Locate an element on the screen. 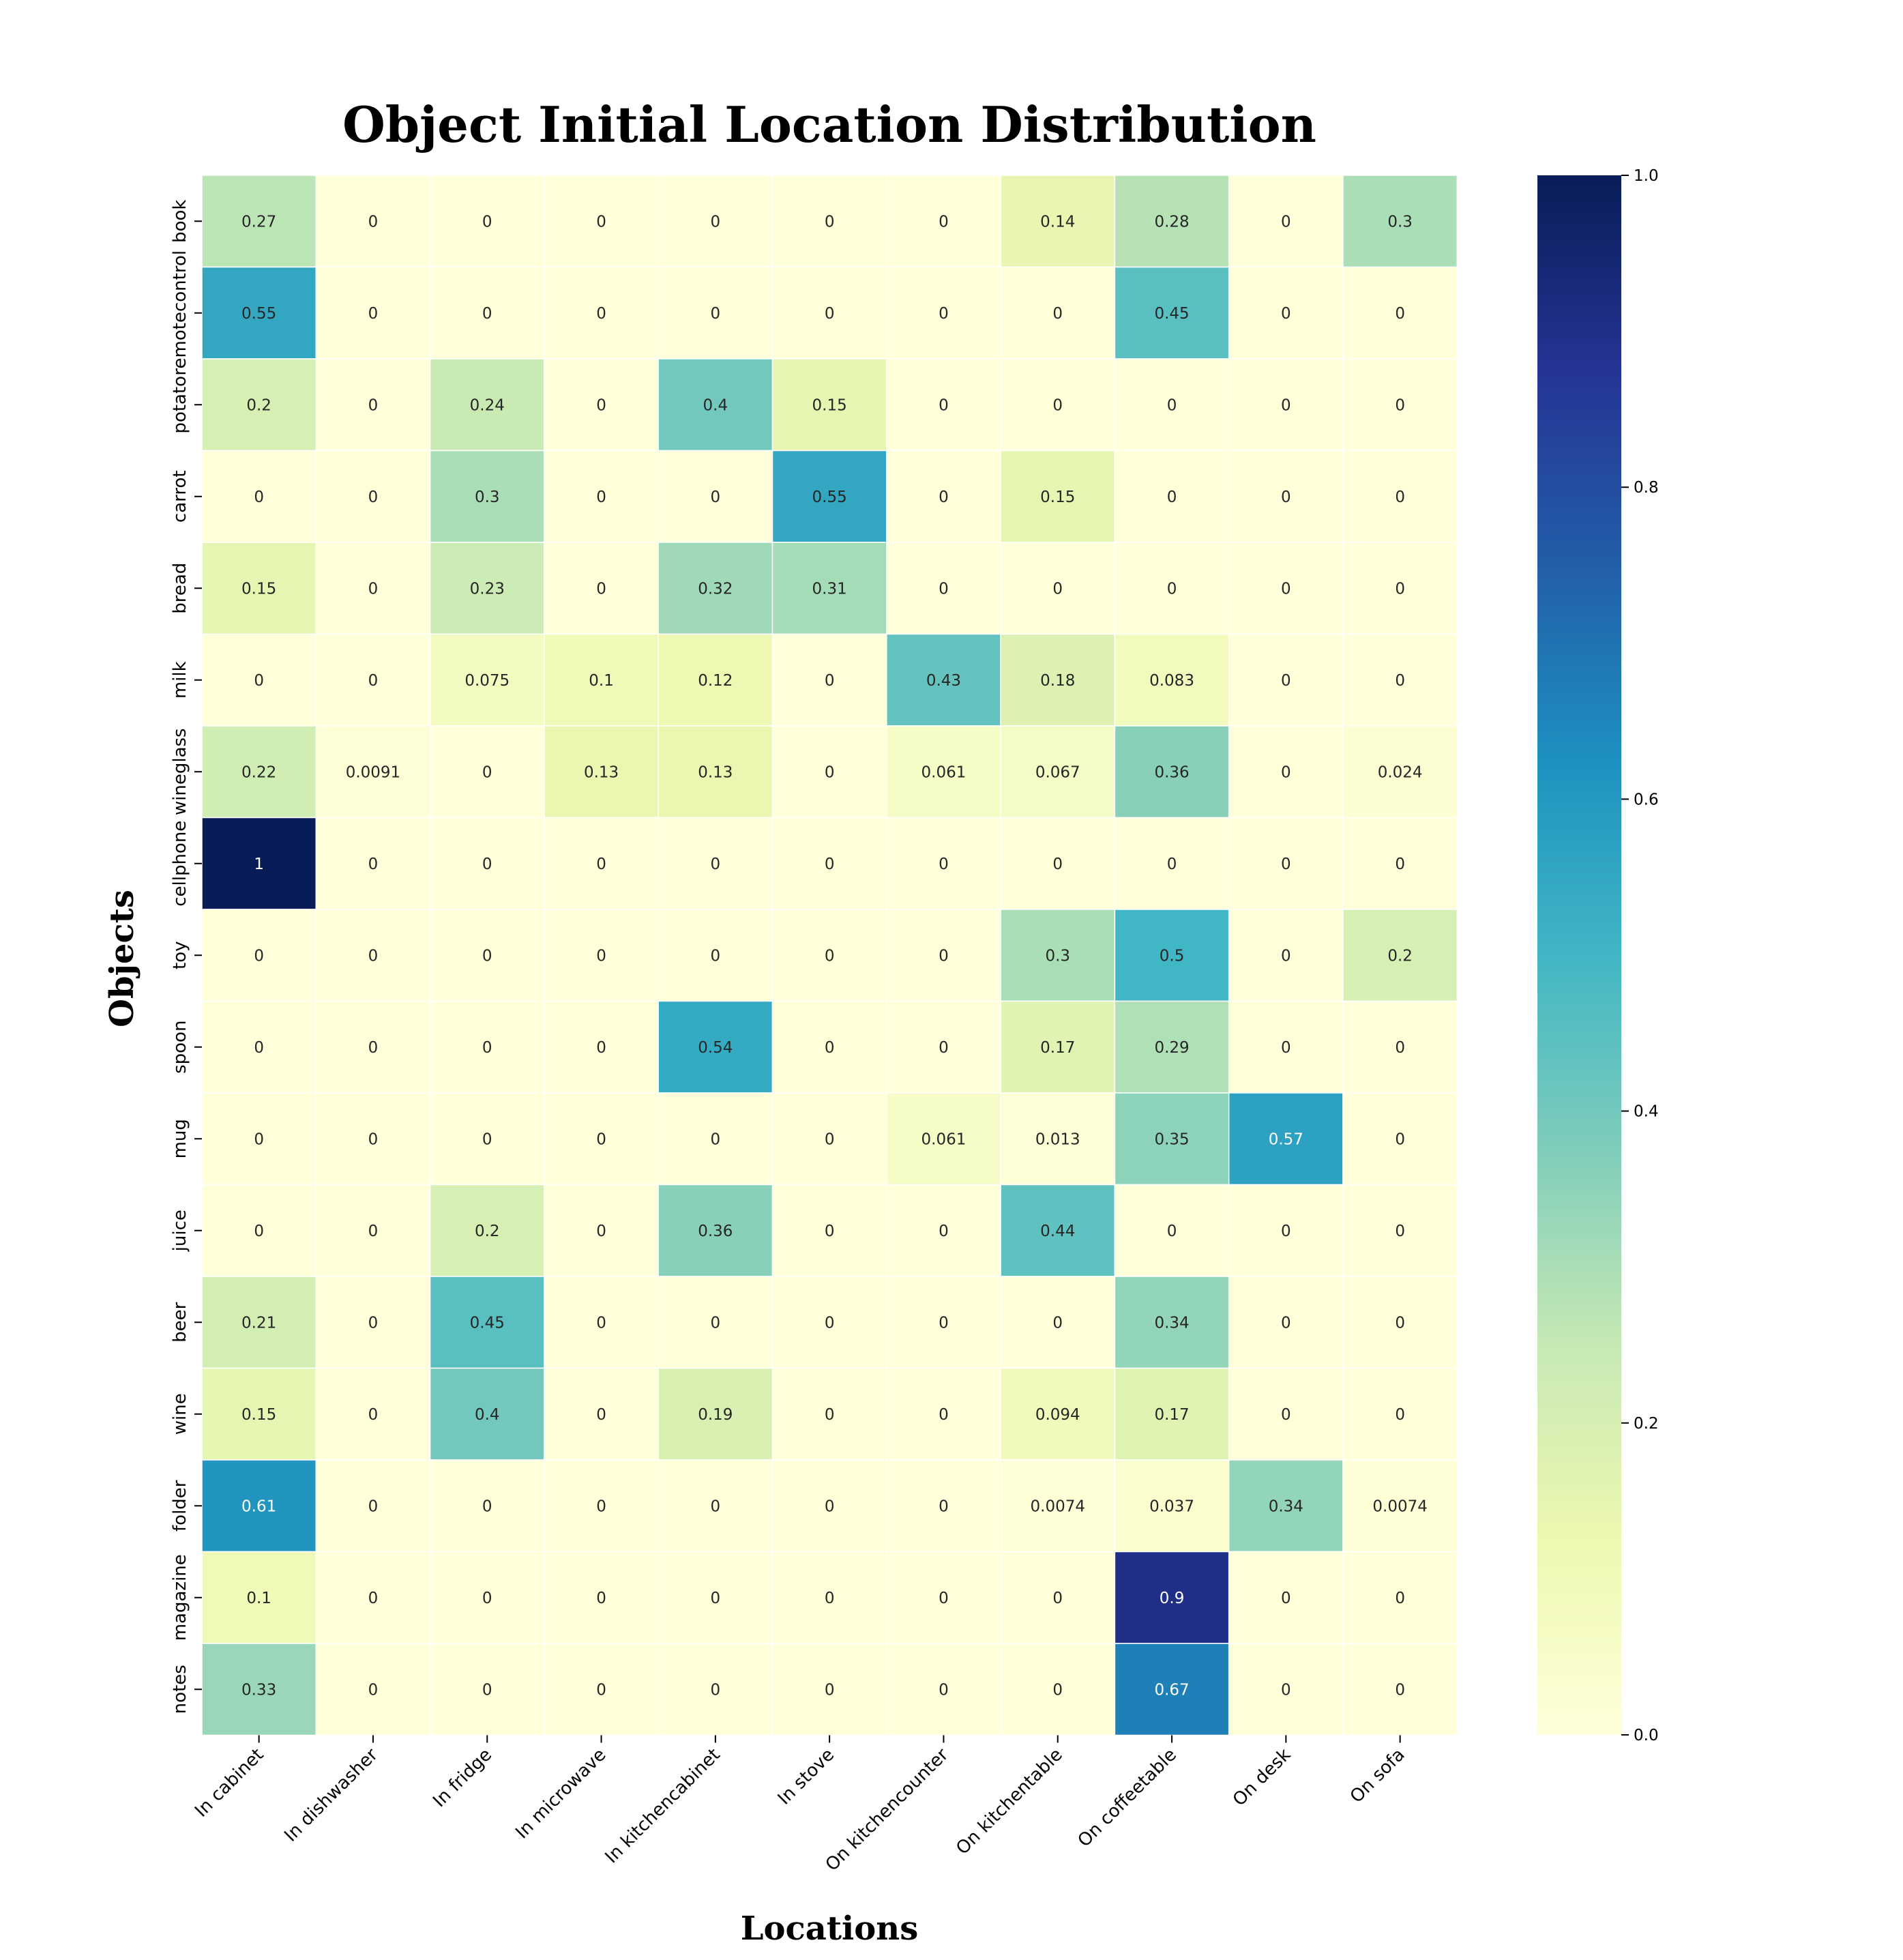 This screenshot has width=1903, height=1960. x-tick-label: In stove is located at coordinates (806, 1777).